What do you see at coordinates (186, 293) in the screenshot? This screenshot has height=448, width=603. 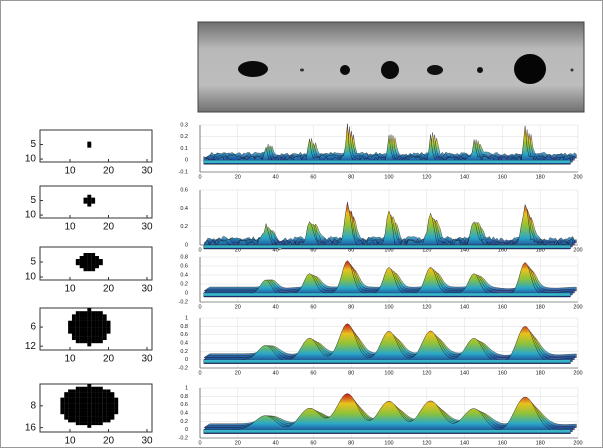 I see `y-tick-label: 0` at bounding box center [186, 293].